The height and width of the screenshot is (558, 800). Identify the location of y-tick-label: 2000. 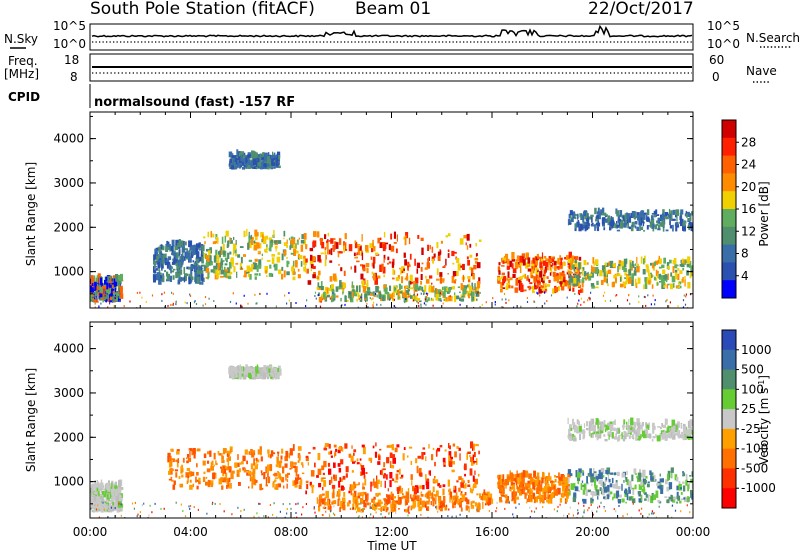
(68, 227).